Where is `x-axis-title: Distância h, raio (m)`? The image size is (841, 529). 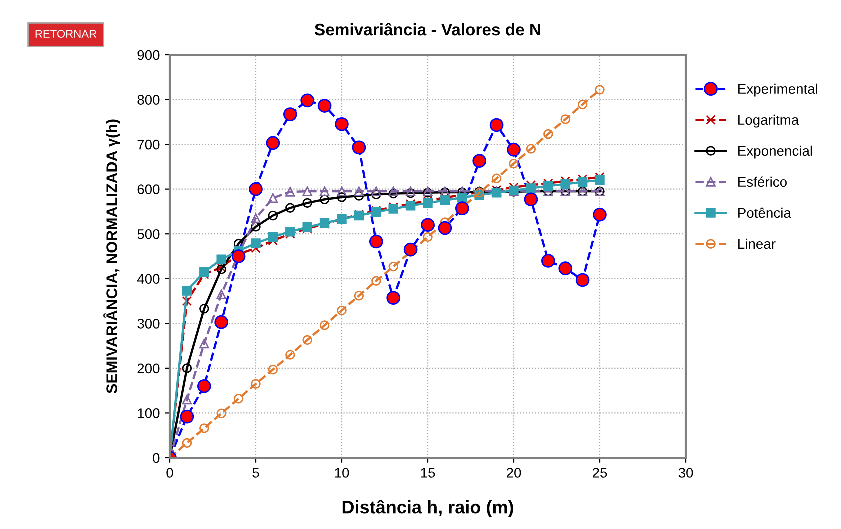 x-axis-title: Distância h, raio (m) is located at coordinates (428, 509).